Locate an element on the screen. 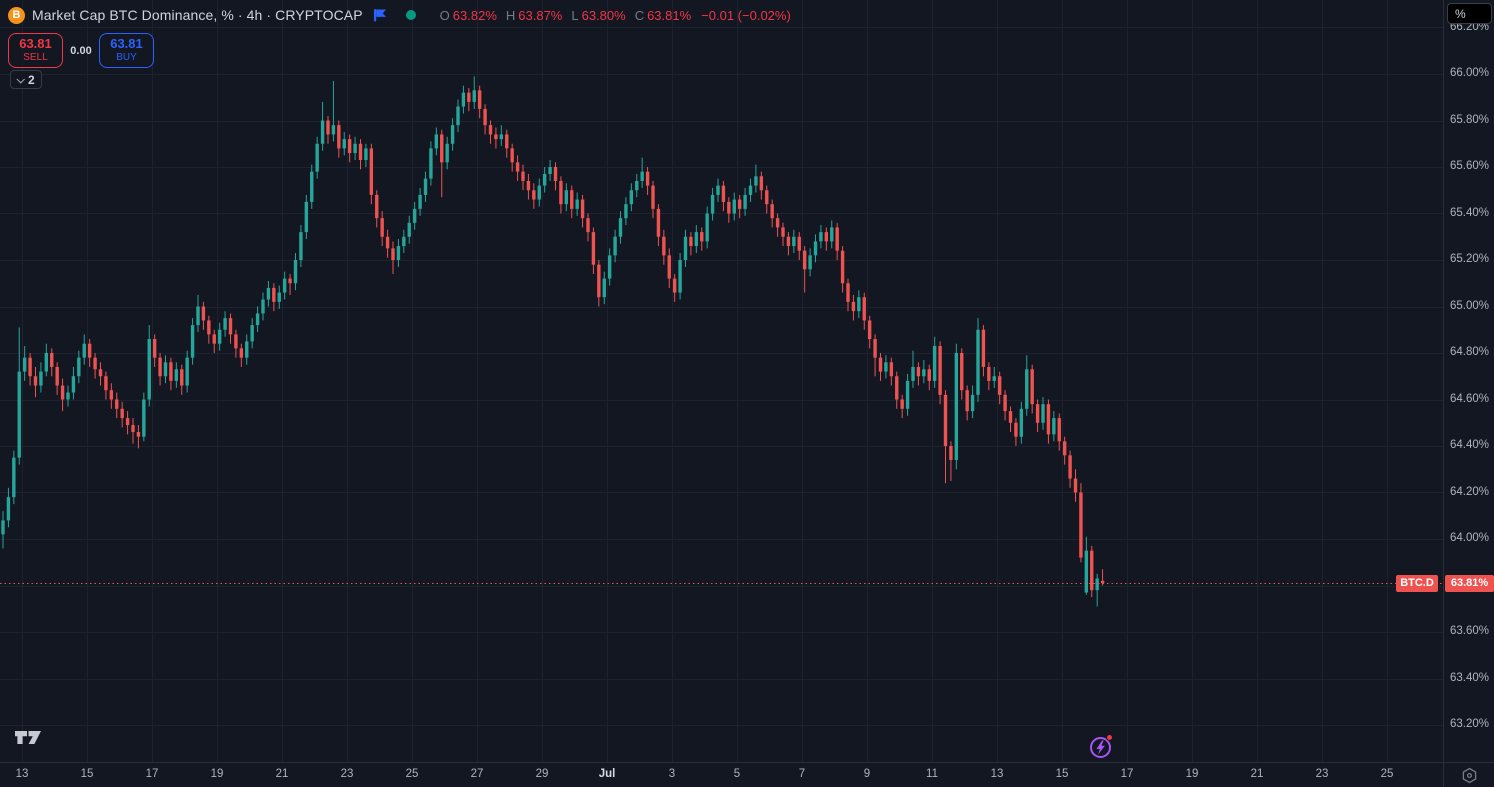 Image resolution: width=1494 pixels, height=787 pixels. price-tick-label: 65.80% is located at coordinates (1470, 119).